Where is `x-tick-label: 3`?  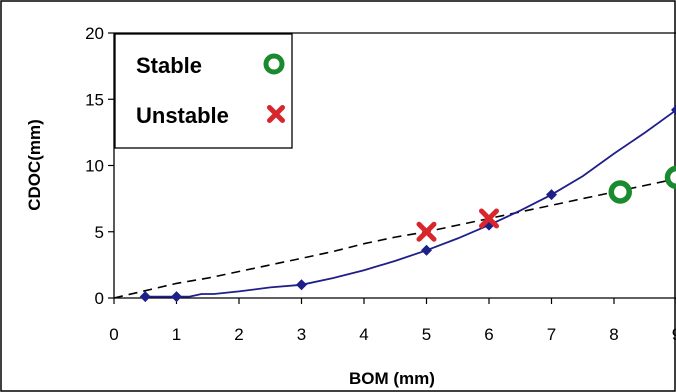 x-tick-label: 3 is located at coordinates (301, 334).